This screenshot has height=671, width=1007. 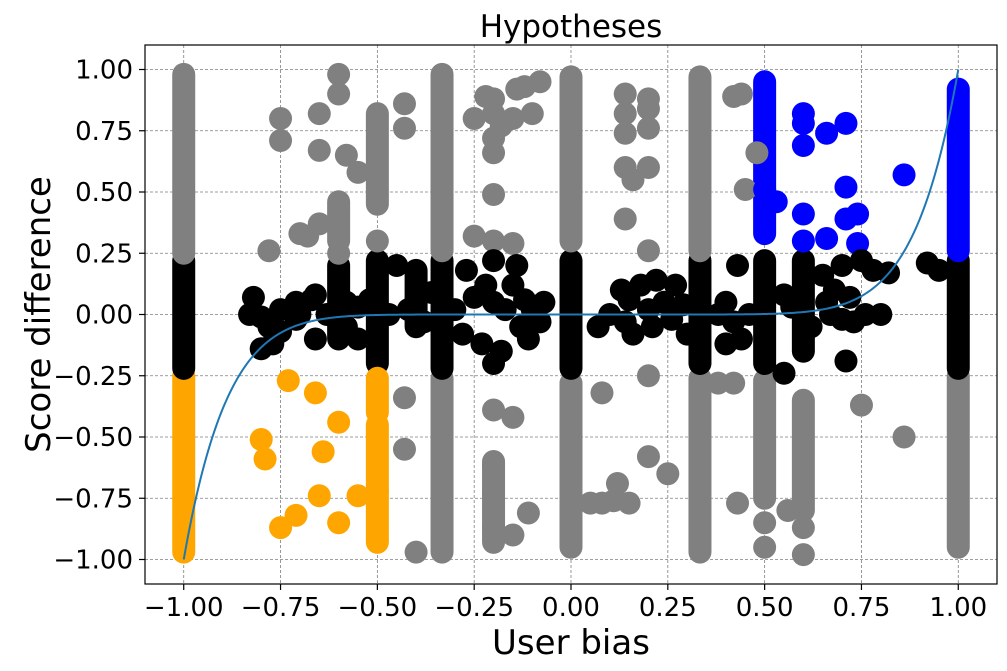 What do you see at coordinates (571, 608) in the screenshot?
I see `x-tick-label: 0.00` at bounding box center [571, 608].